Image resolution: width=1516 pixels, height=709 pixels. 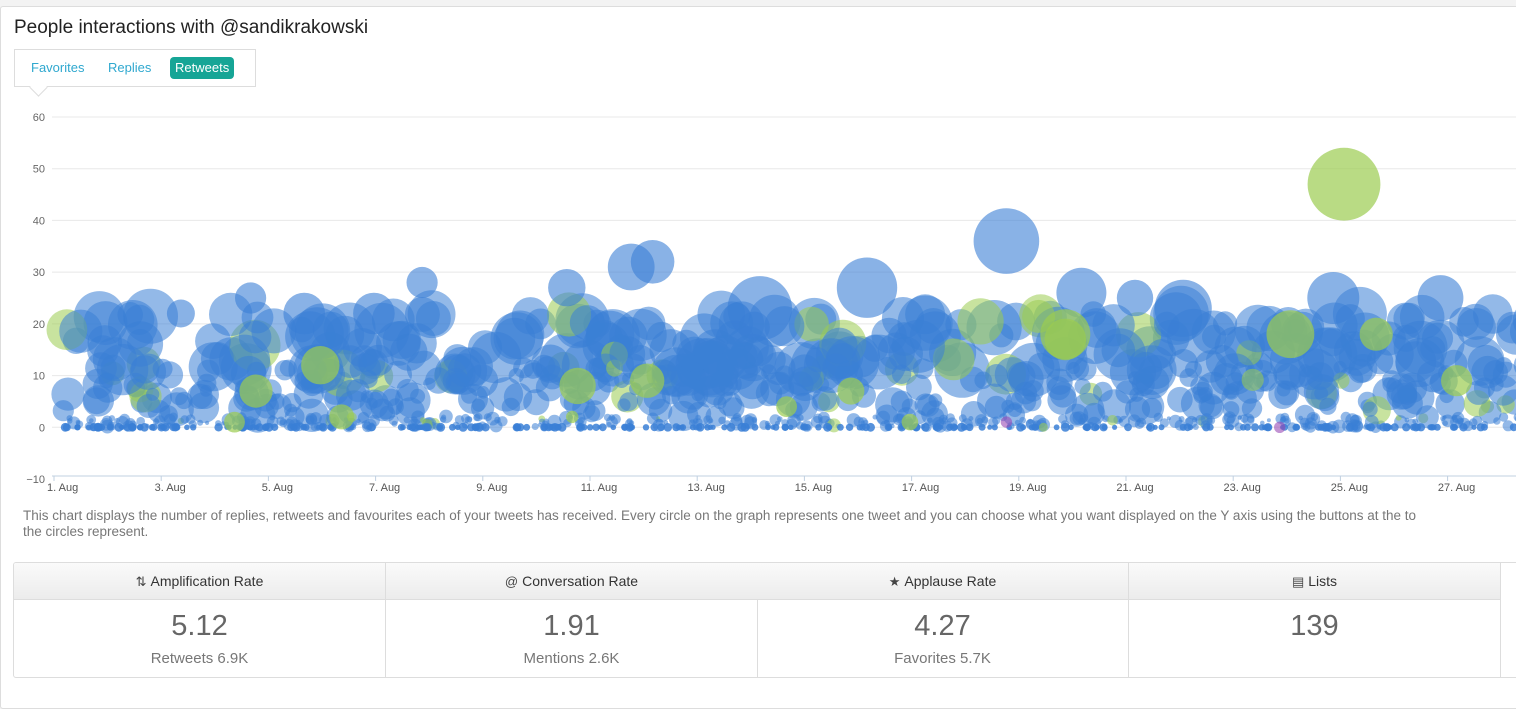 I want to click on stat-header: ▤Lists, so click(x=1314, y=581).